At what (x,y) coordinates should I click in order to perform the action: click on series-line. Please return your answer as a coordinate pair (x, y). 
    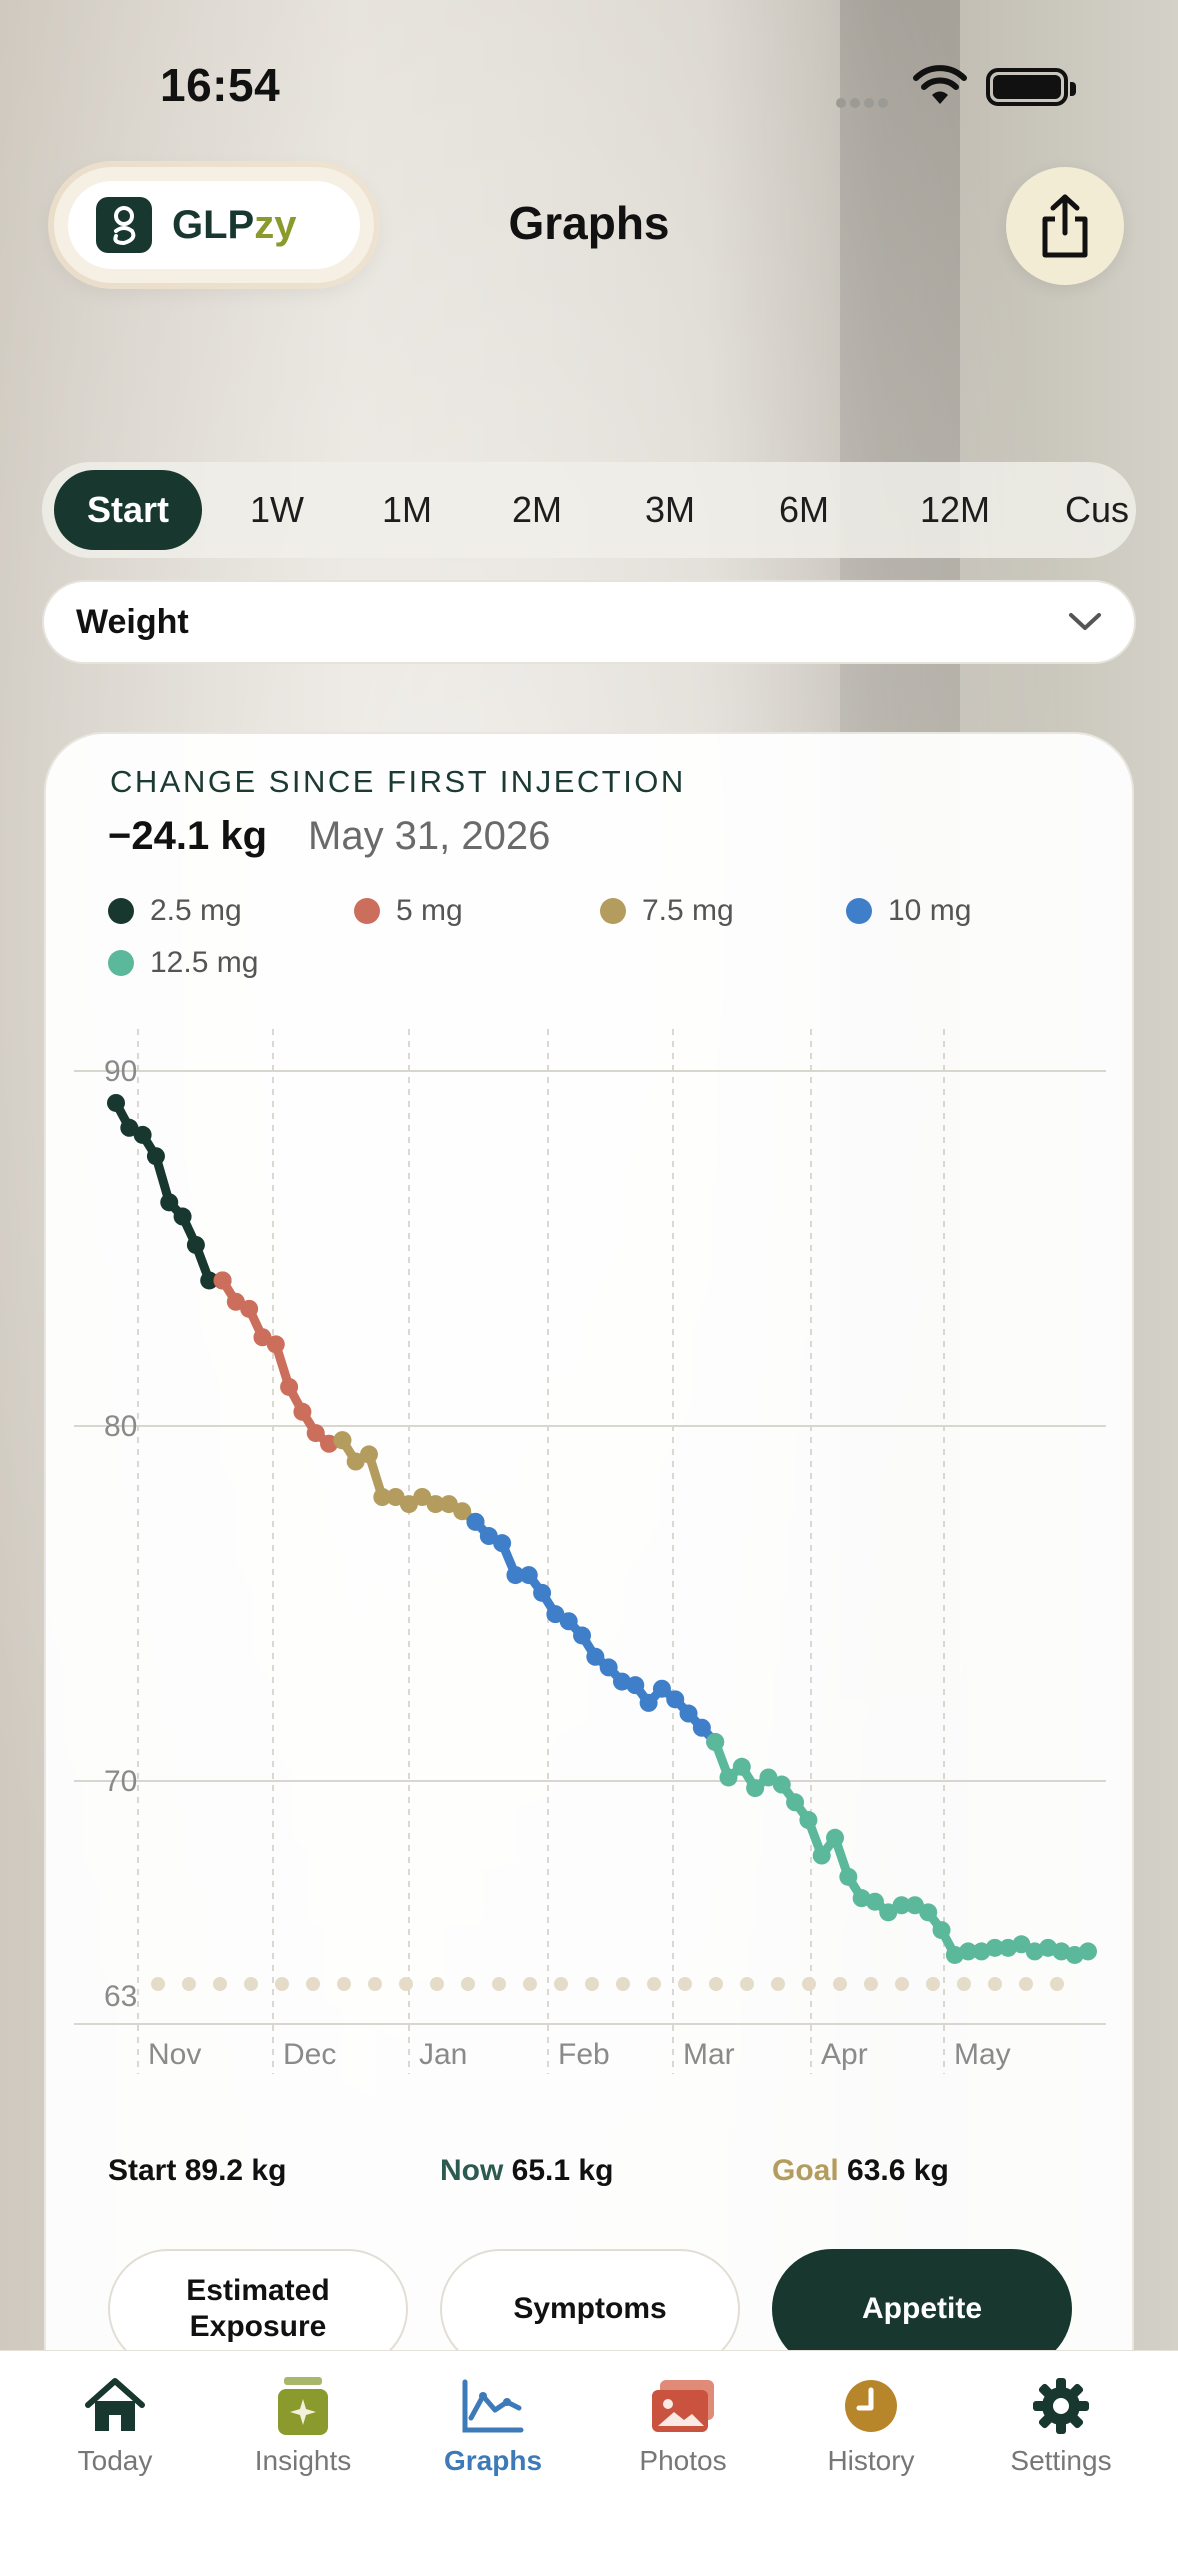
    Looking at the image, I should click on (595, 1632).